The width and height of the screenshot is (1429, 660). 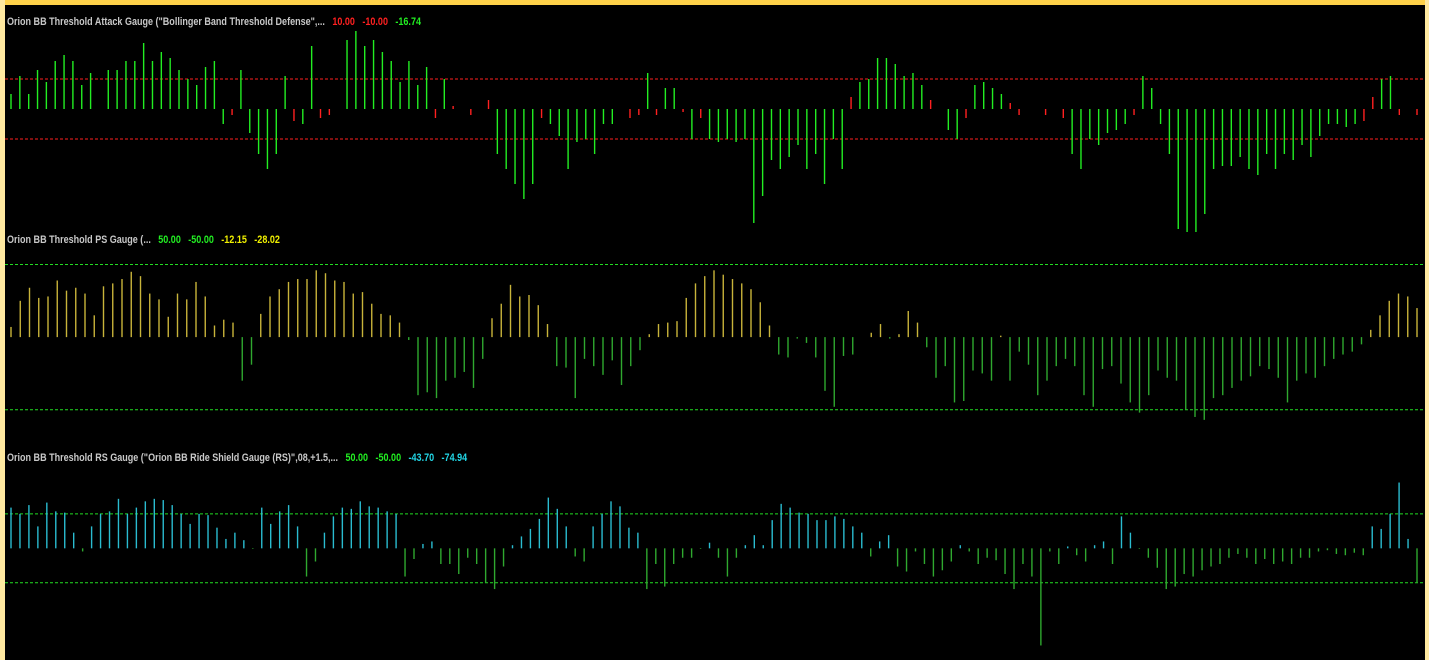 What do you see at coordinates (2, 330) in the screenshot?
I see `left-accent-bar` at bounding box center [2, 330].